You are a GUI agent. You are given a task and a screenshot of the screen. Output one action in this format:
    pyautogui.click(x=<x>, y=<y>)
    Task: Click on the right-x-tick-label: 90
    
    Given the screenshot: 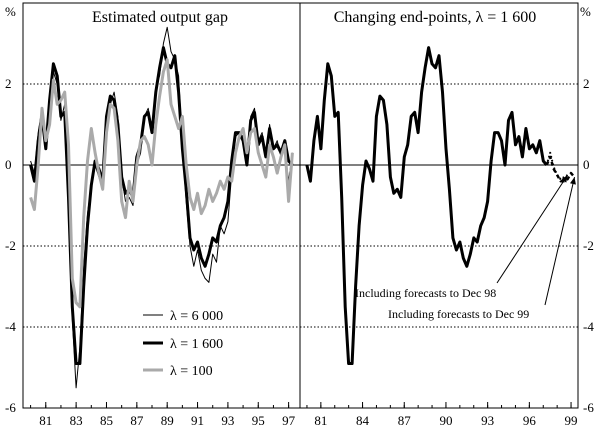 What is the action you would take?
    pyautogui.click(x=445, y=420)
    